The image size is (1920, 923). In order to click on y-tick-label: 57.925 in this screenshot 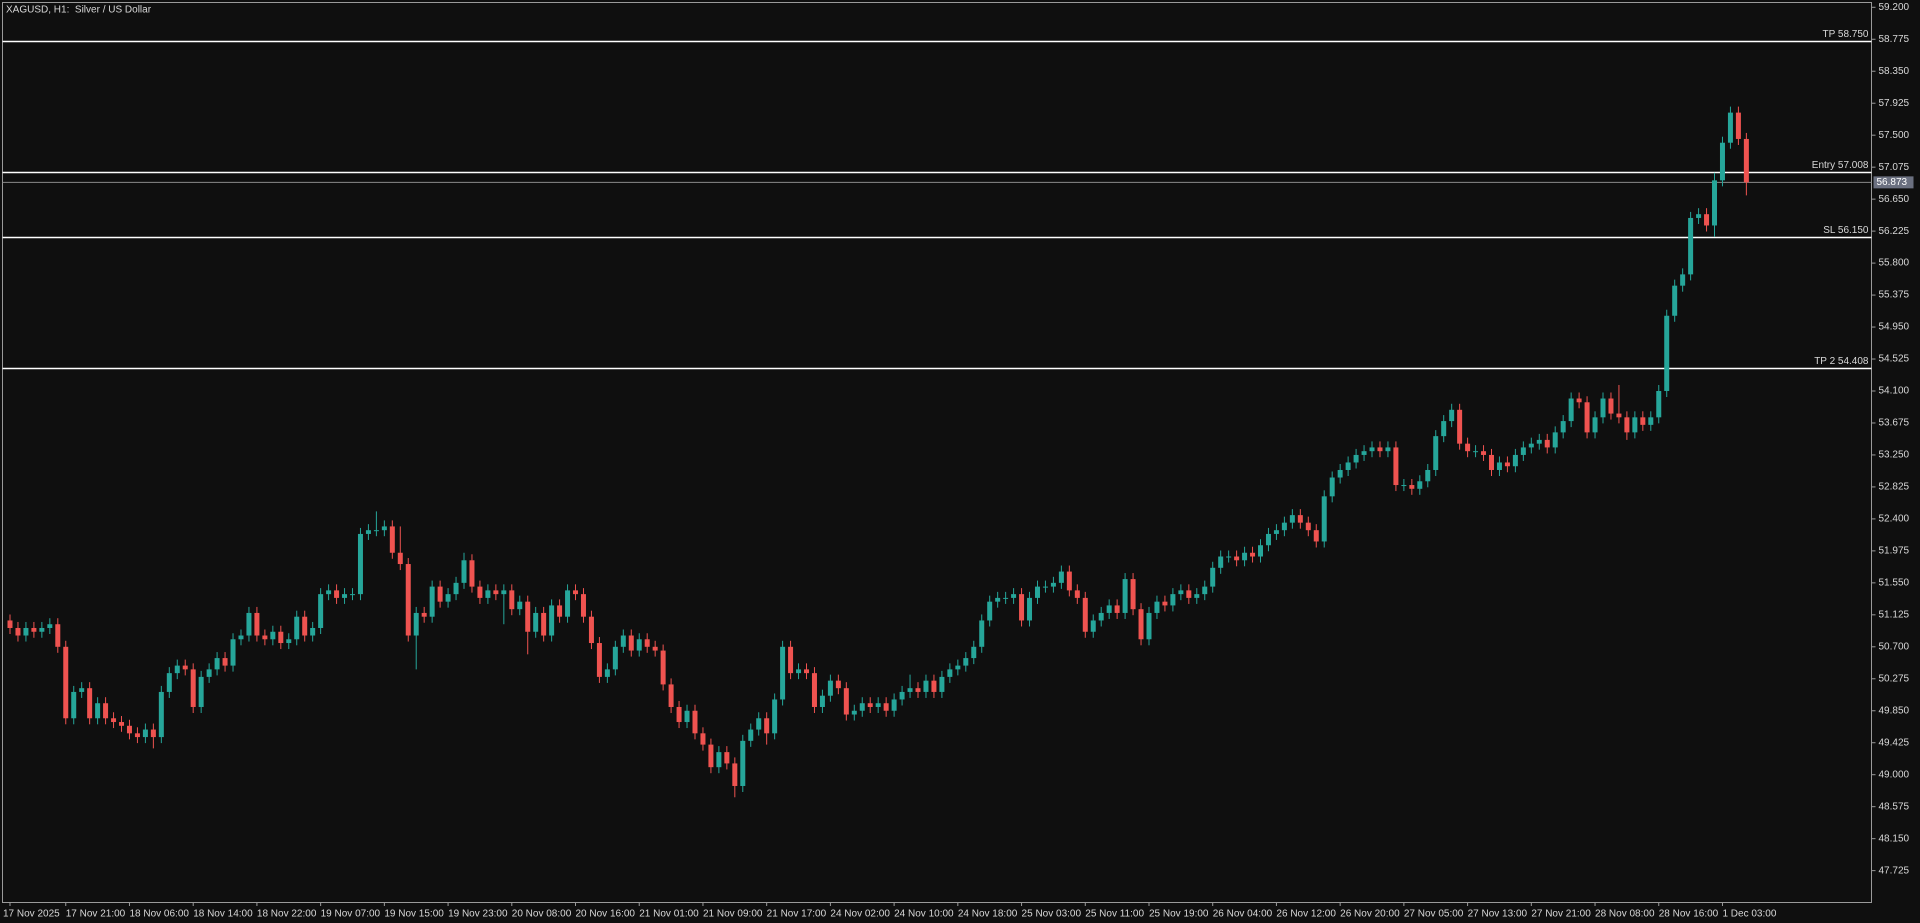, I will do `click(1894, 103)`.